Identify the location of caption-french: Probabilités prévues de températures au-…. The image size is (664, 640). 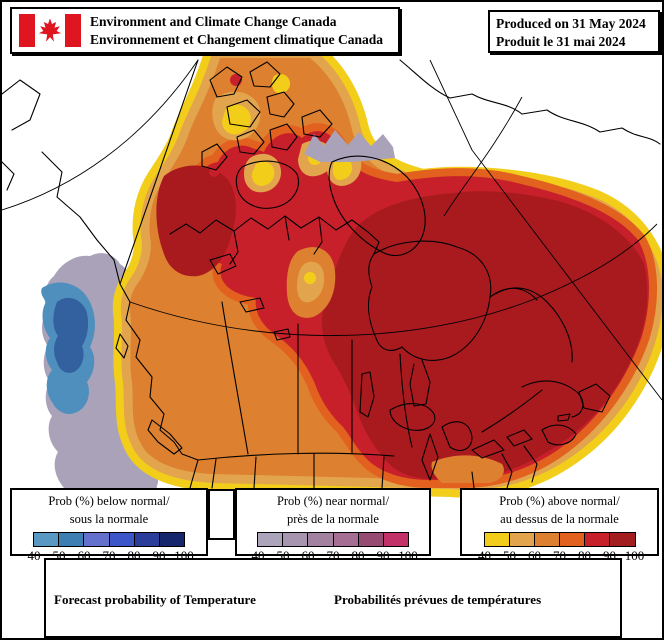
(473, 600).